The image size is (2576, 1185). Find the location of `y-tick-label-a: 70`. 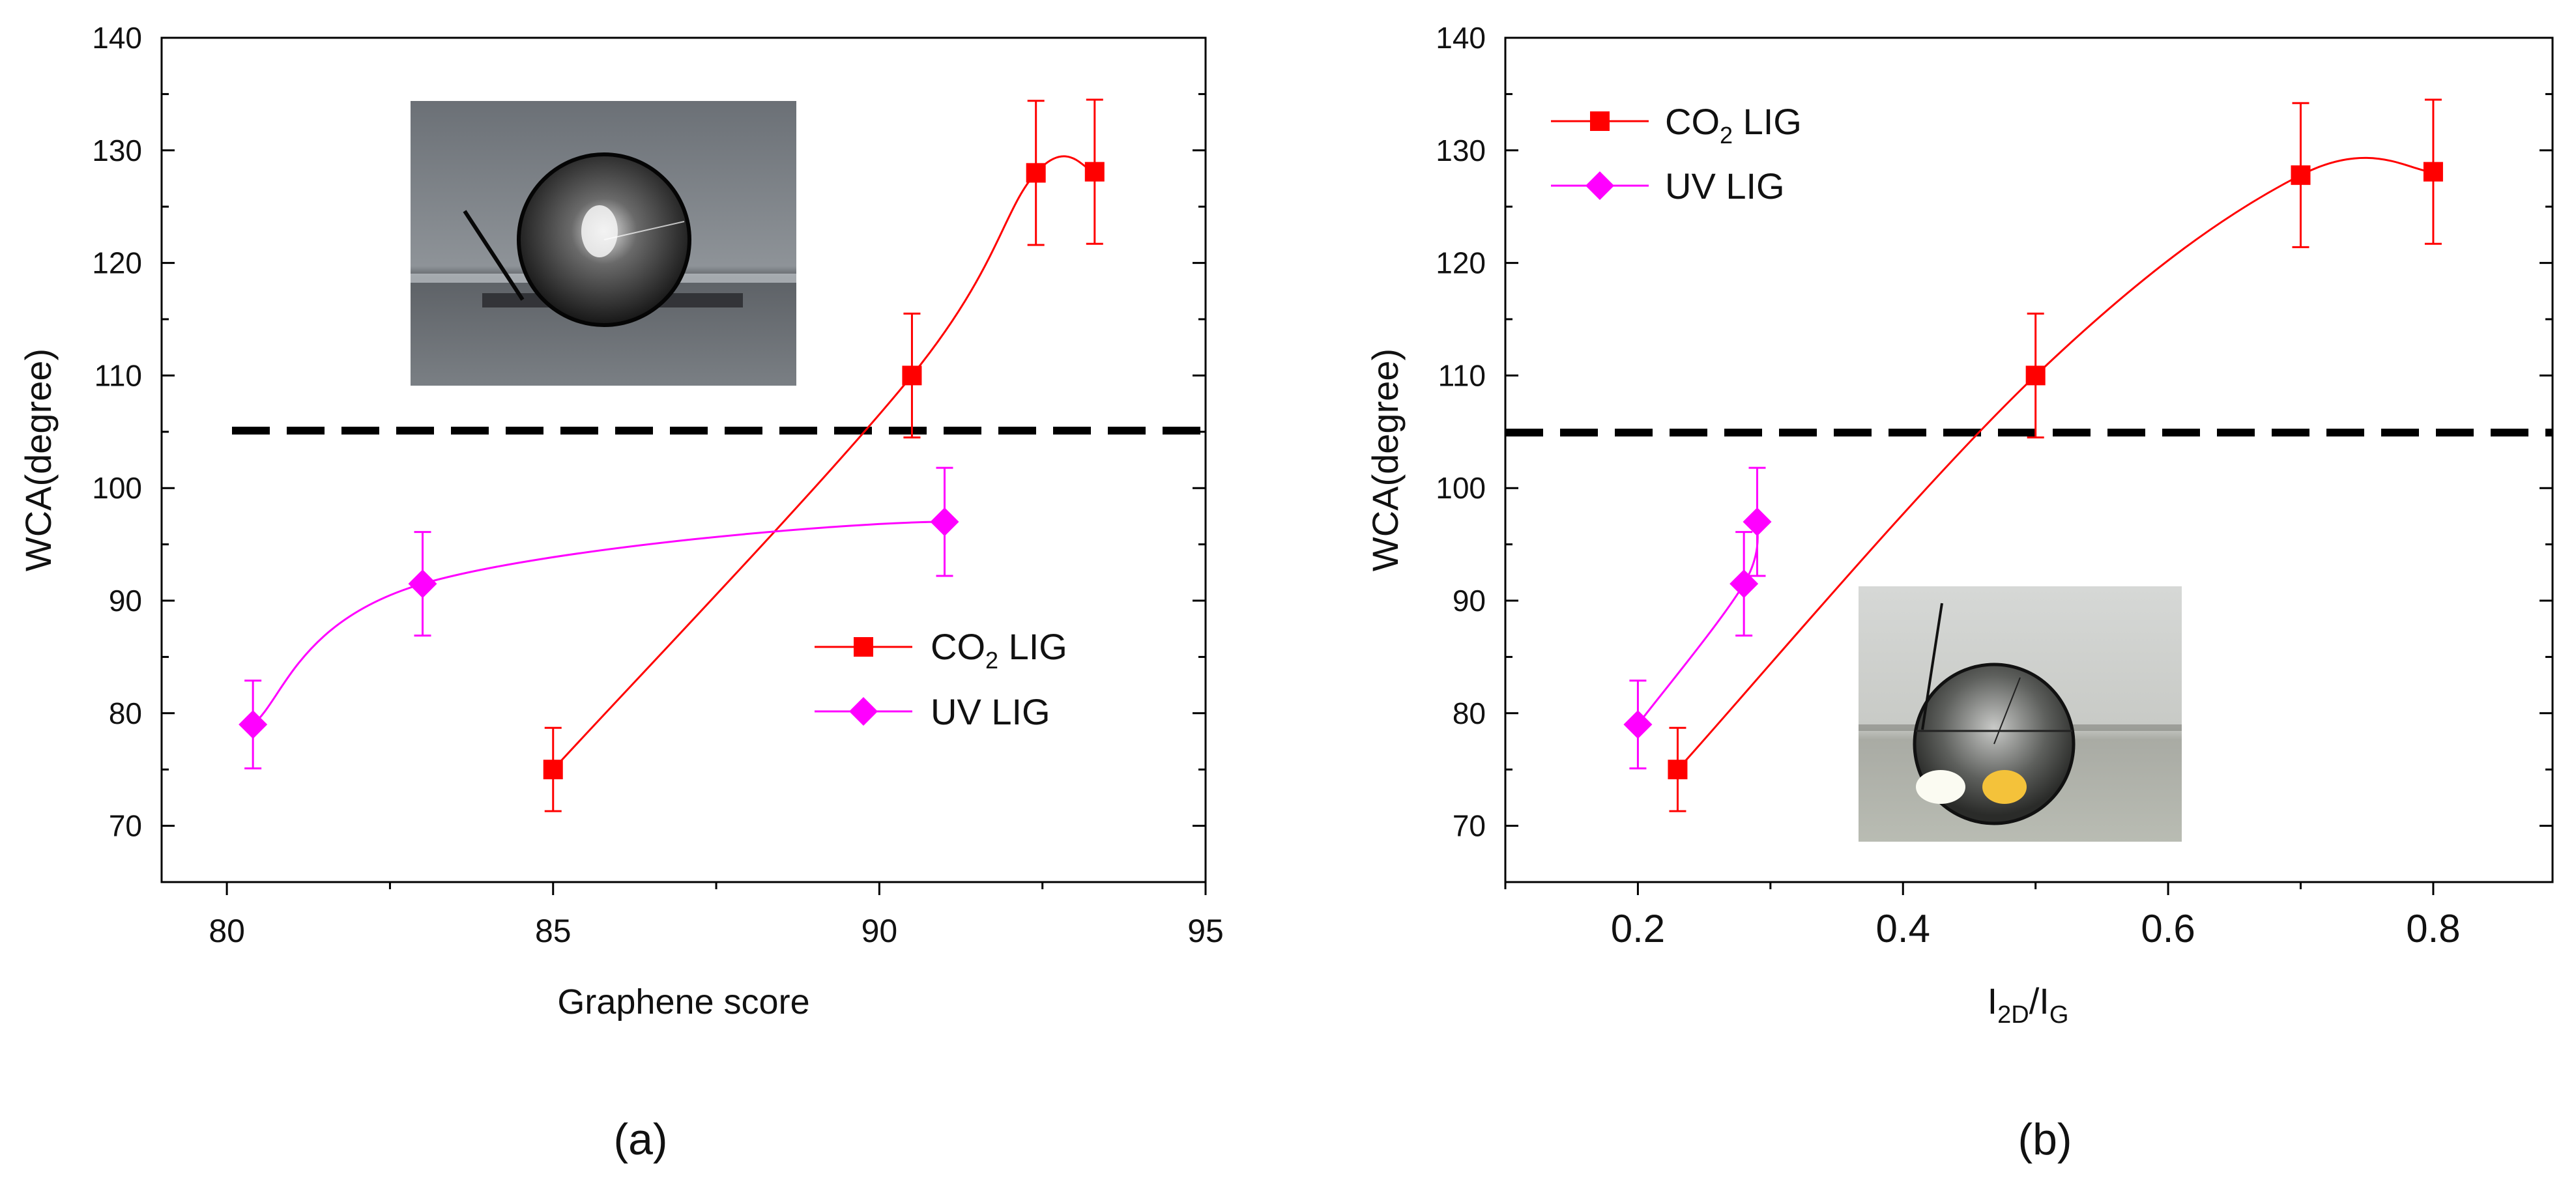

y-tick-label-a: 70 is located at coordinates (125, 826).